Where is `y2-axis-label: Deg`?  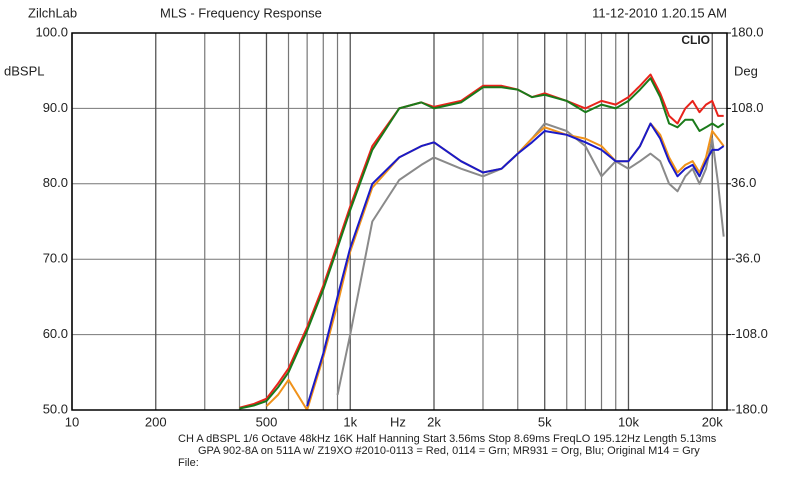
y2-axis-label: Deg is located at coordinates (746, 70).